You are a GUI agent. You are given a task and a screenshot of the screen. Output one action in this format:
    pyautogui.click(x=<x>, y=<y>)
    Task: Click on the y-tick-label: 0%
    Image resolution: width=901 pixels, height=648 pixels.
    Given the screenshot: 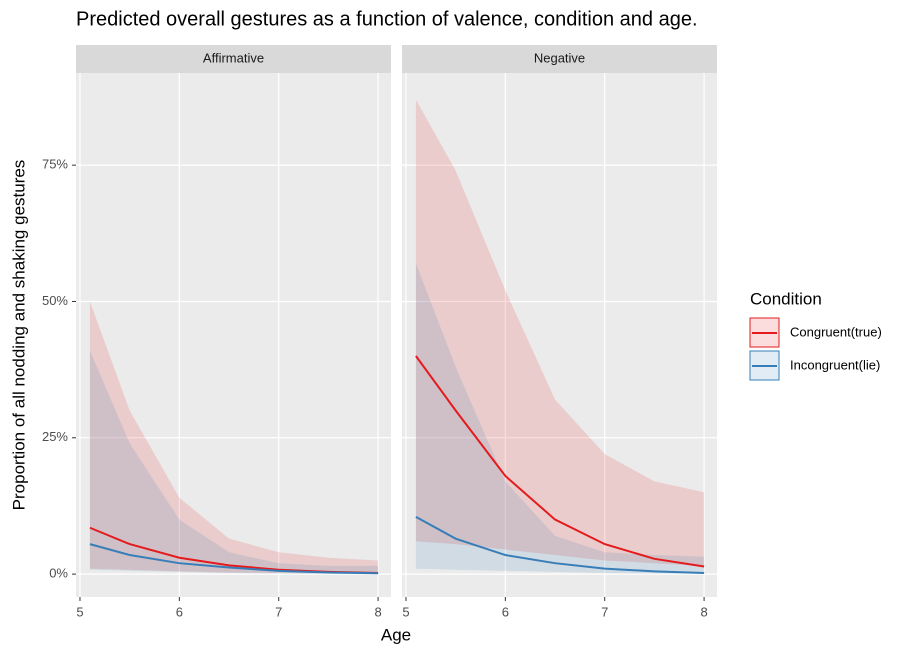 What is the action you would take?
    pyautogui.click(x=58, y=573)
    